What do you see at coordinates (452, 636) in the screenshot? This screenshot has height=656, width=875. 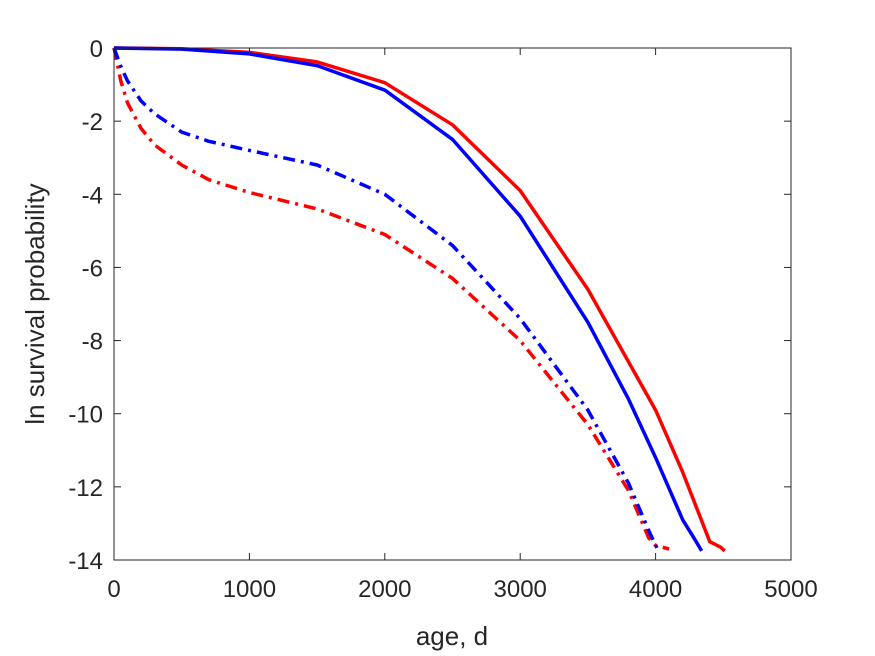 I see `x-axis-label: age, d` at bounding box center [452, 636].